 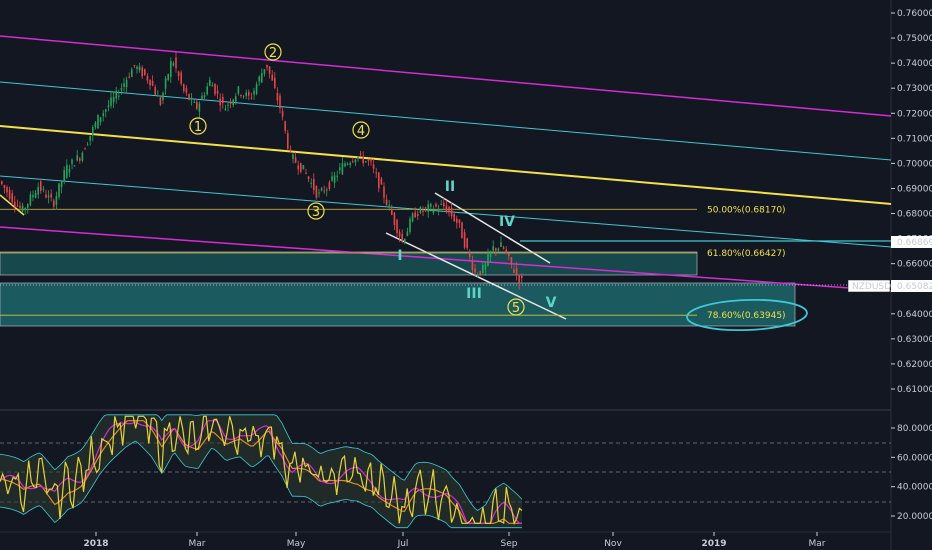 I want to click on last-price-text: 0.65082, so click(x=914, y=287).